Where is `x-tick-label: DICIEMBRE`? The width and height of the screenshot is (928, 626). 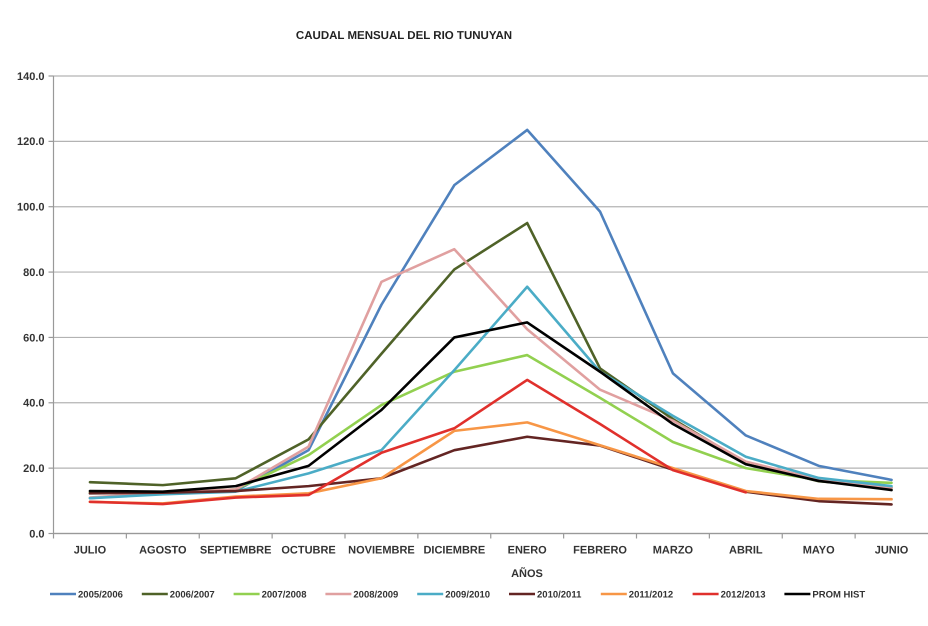
x-tick-label: DICIEMBRE is located at coordinates (454, 550).